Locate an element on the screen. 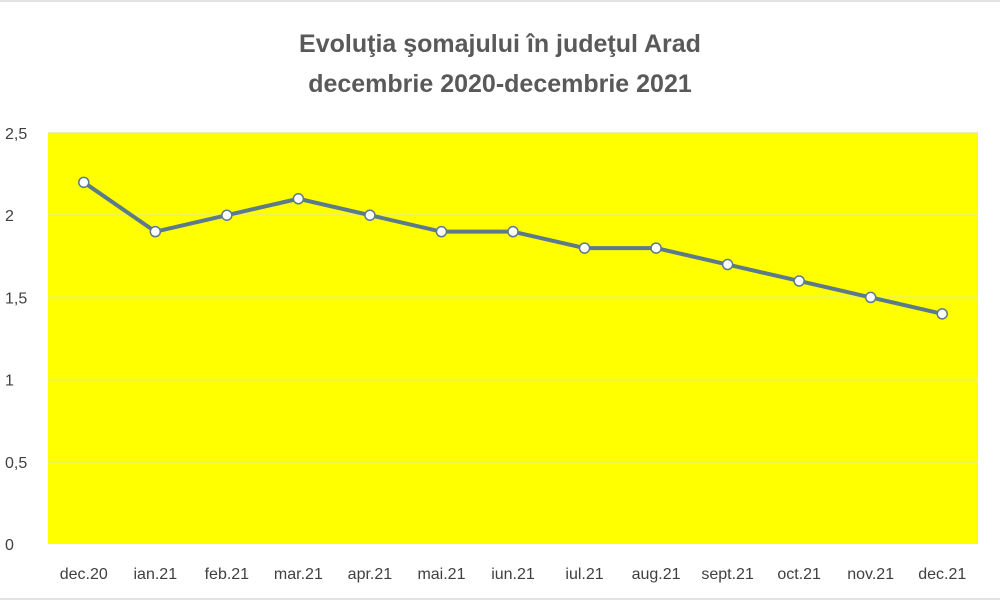 The height and width of the screenshot is (600, 1000). x-tick-label: ian.21 is located at coordinates (156, 574).